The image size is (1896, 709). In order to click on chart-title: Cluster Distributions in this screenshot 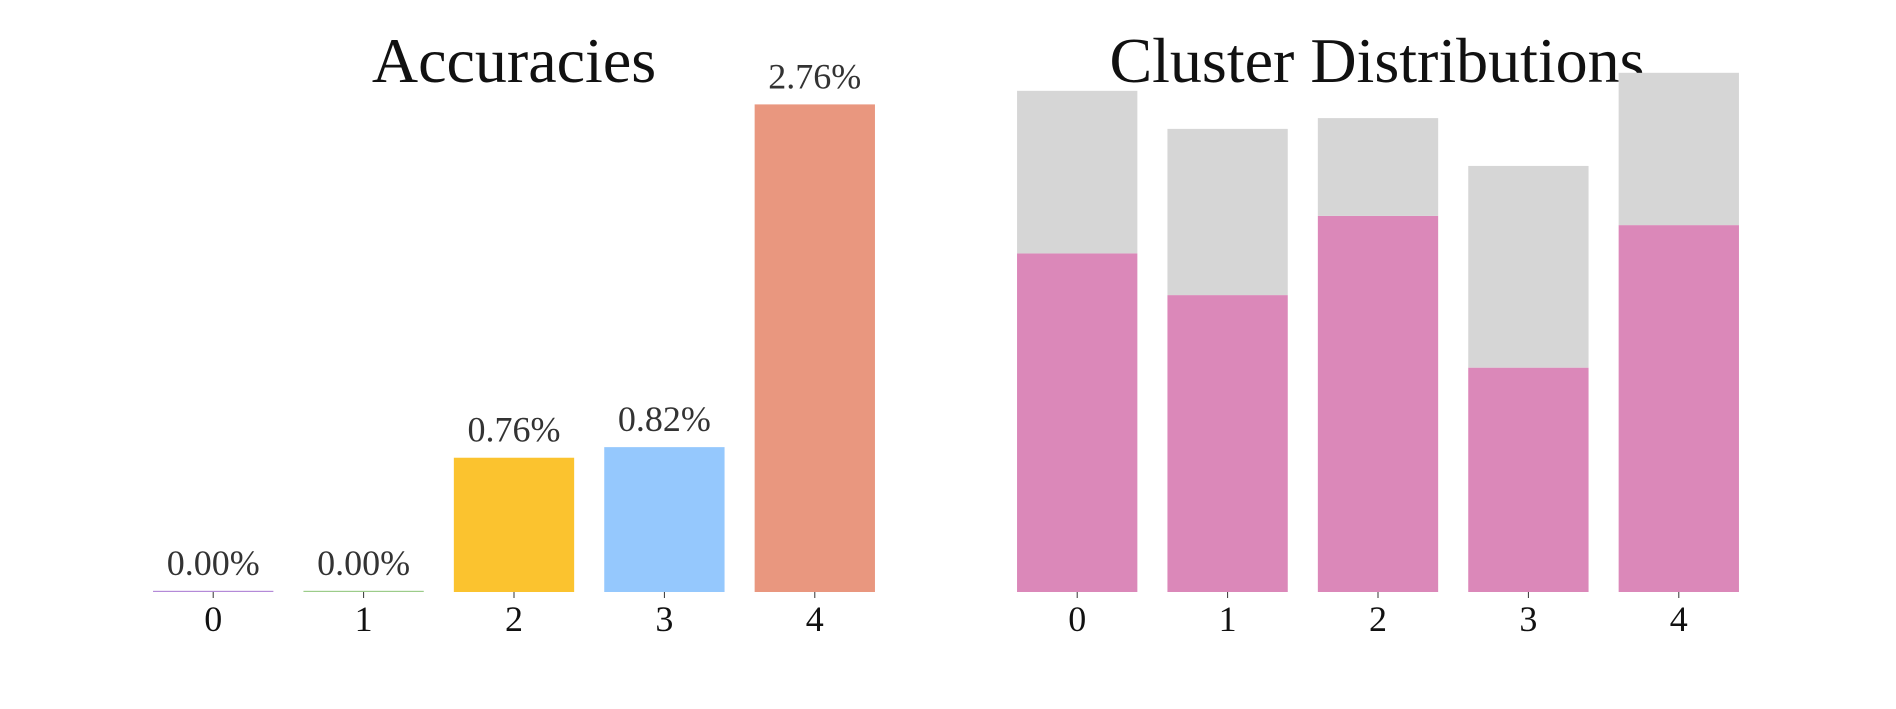, I will do `click(1376, 60)`.